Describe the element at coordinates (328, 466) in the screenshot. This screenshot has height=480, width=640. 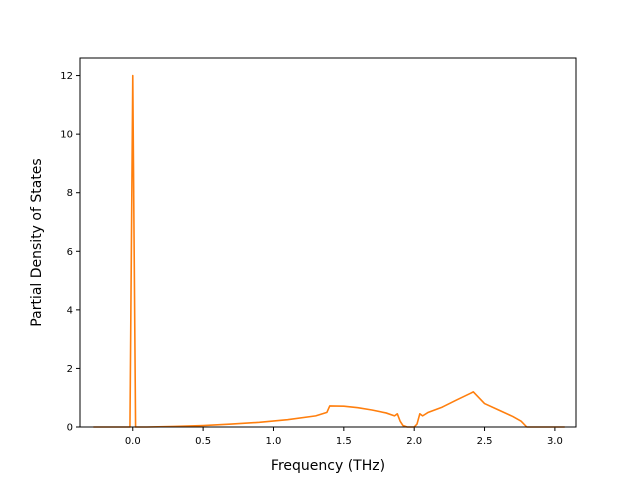
I see `x-axis-title: Frequency (THz)` at that location.